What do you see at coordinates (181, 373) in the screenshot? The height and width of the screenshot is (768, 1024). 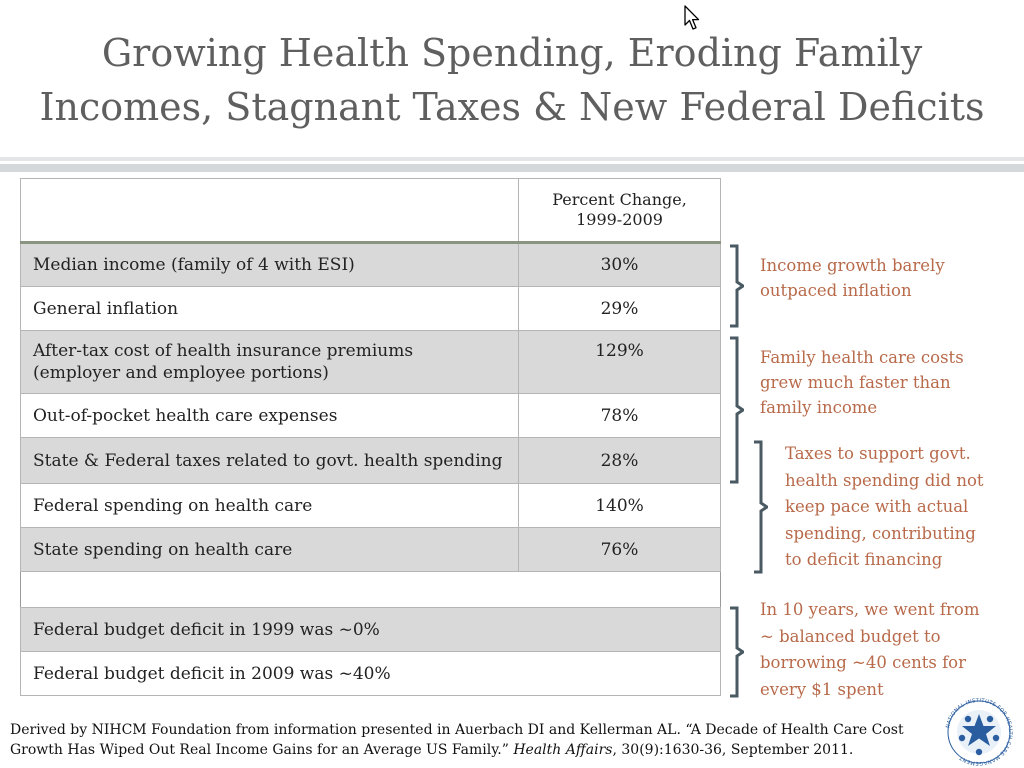 I see `row-label-line-2: (employer and employee portions)` at bounding box center [181, 373].